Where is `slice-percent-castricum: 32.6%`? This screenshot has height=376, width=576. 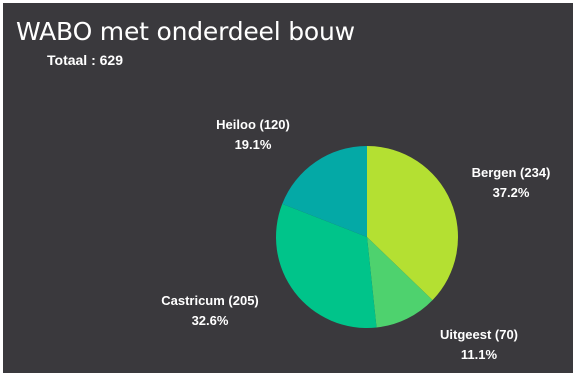
slice-percent-castricum: 32.6% is located at coordinates (210, 320).